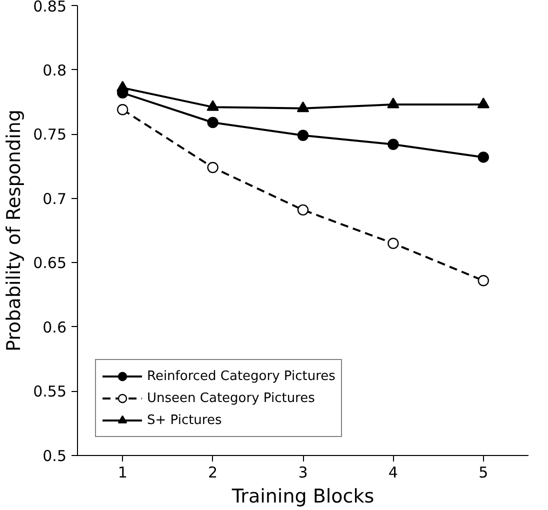  I want to click on x-tick-label: 5, so click(483, 473).